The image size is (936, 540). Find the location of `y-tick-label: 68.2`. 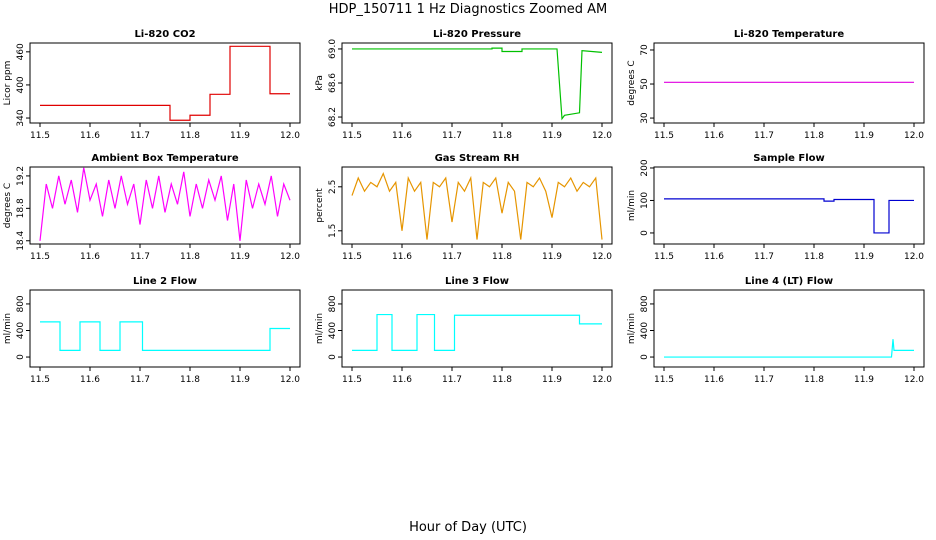

y-tick-label: 68.2 is located at coordinates (333, 117).